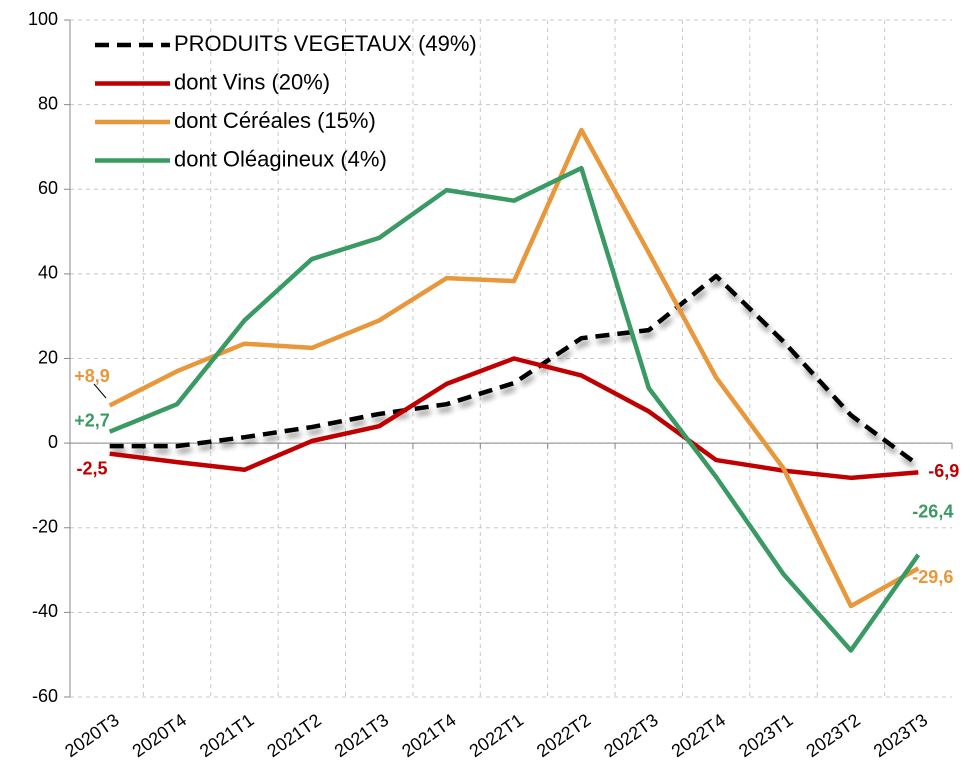  Describe the element at coordinates (48, 357) in the screenshot. I see `y-tick-label: 20` at that location.